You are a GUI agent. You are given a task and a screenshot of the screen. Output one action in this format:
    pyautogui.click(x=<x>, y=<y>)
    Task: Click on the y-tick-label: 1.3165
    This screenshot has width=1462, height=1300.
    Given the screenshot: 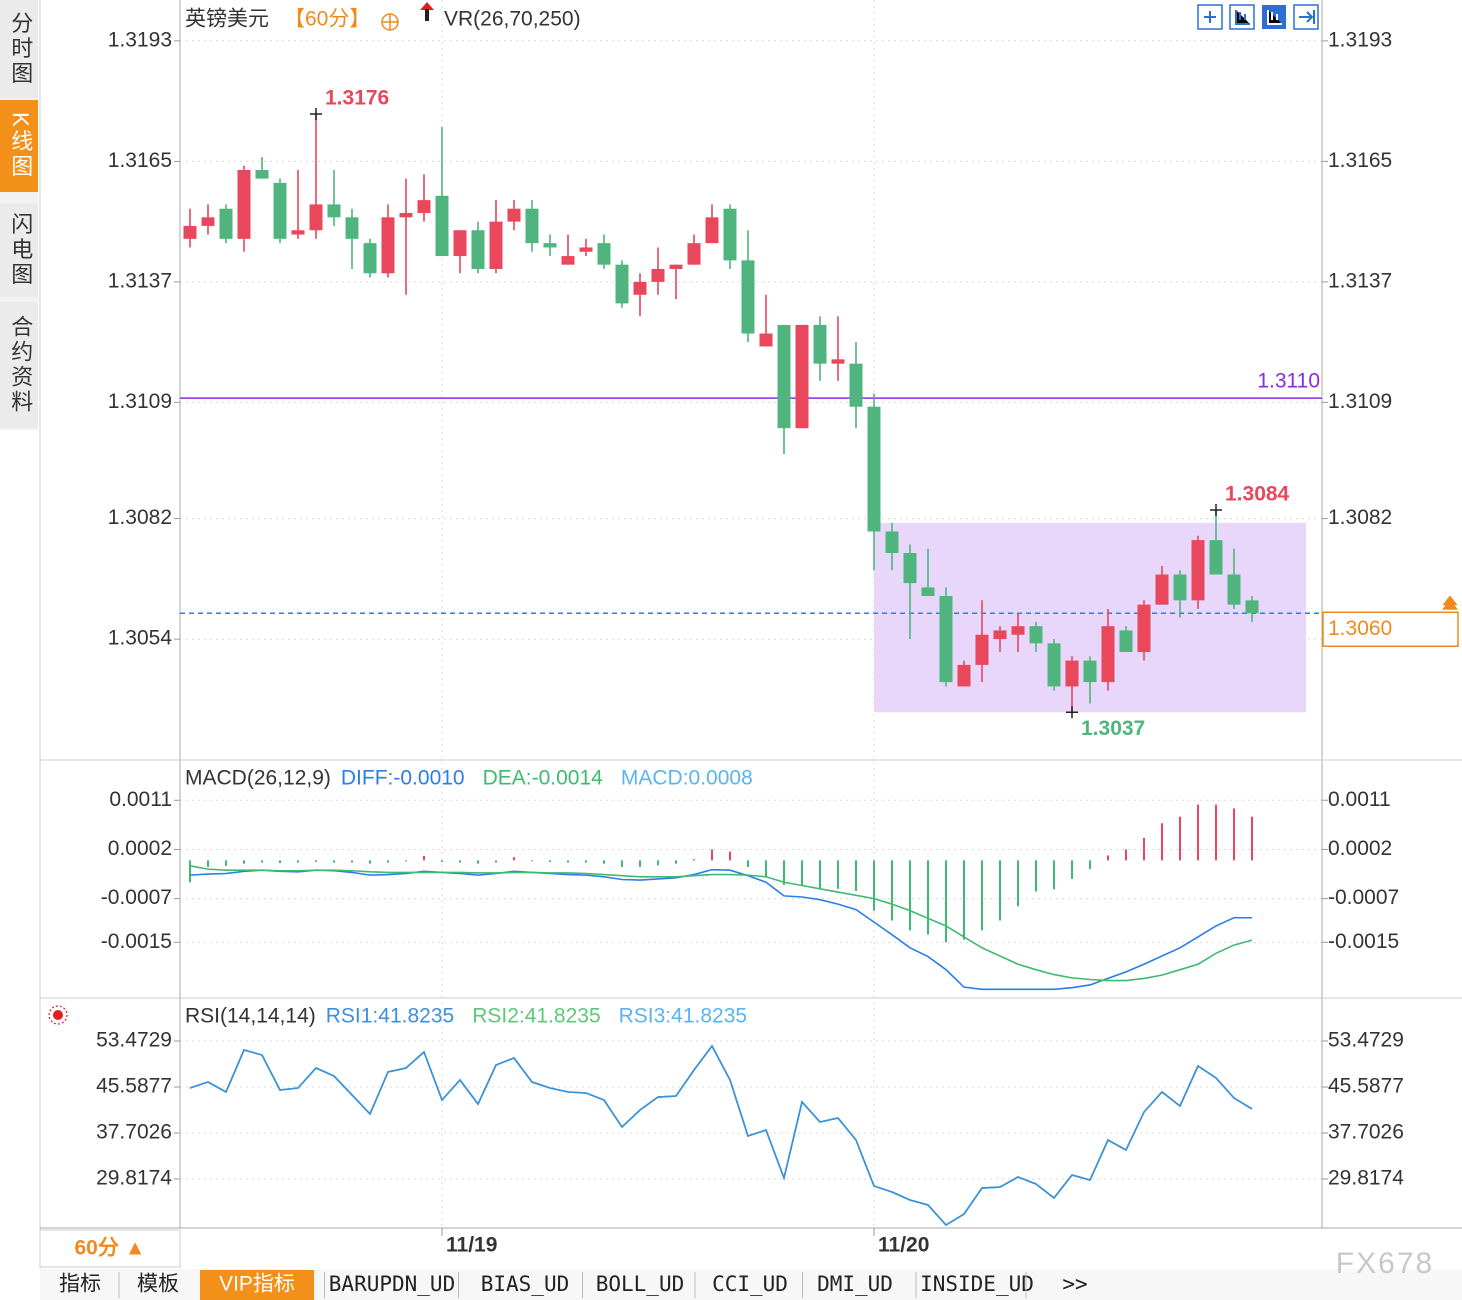 What is the action you would take?
    pyautogui.click(x=140, y=160)
    